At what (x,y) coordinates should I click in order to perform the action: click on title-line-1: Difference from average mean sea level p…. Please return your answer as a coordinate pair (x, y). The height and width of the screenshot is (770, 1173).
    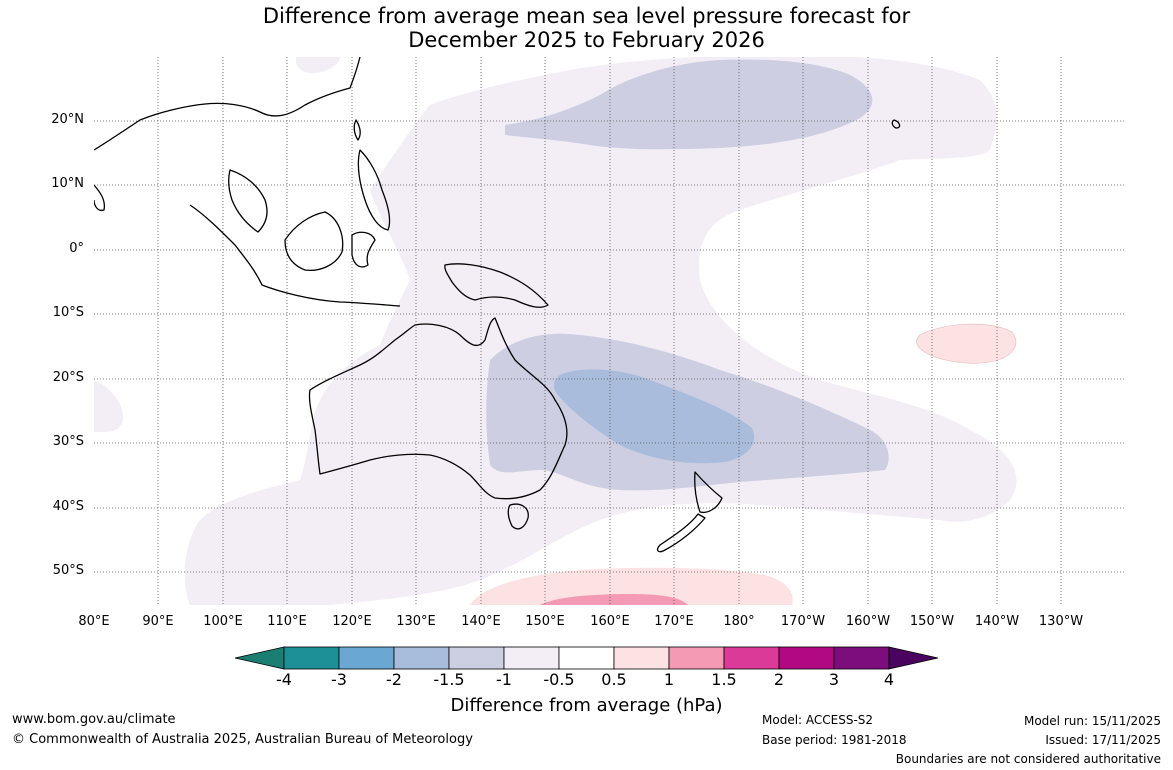
    Looking at the image, I should click on (586, 16).